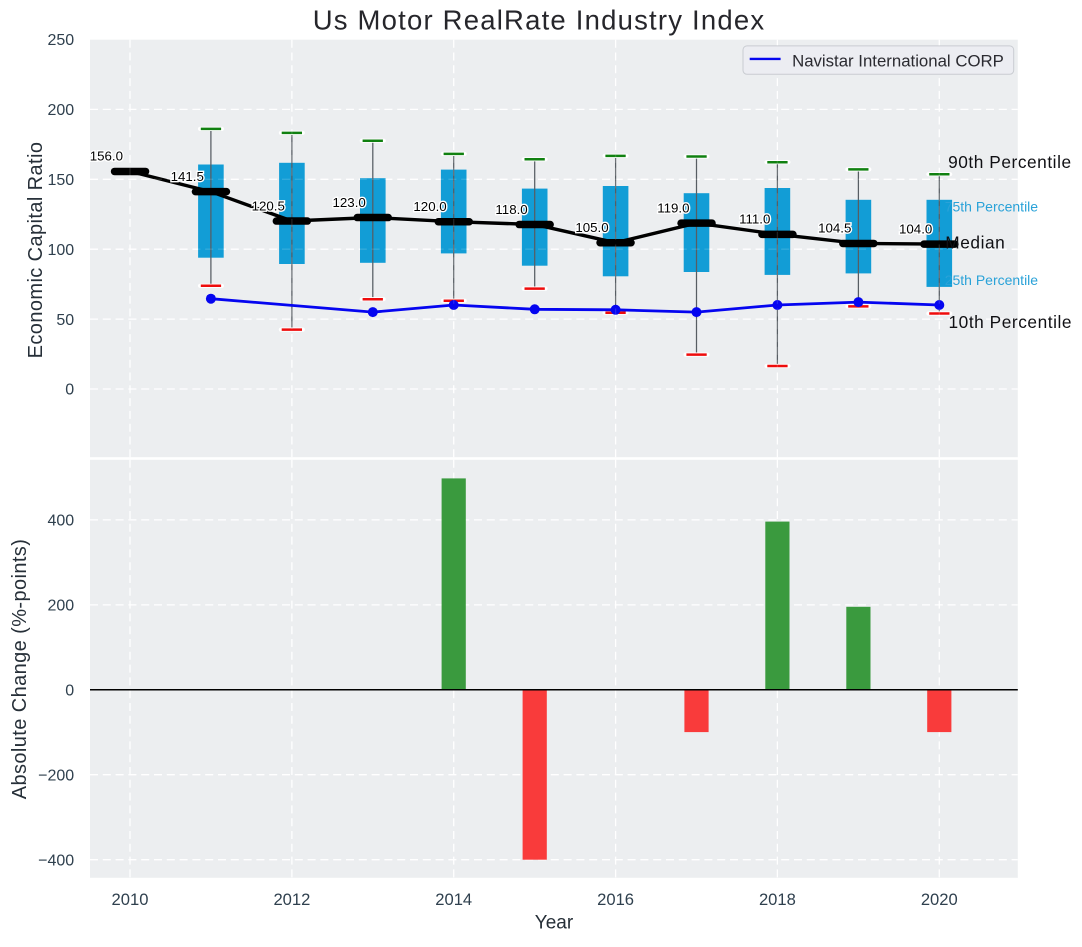 Image resolution: width=1082 pixels, height=947 pixels. What do you see at coordinates (349, 202) in the screenshot?
I see `svg-text: 123.0` at bounding box center [349, 202].